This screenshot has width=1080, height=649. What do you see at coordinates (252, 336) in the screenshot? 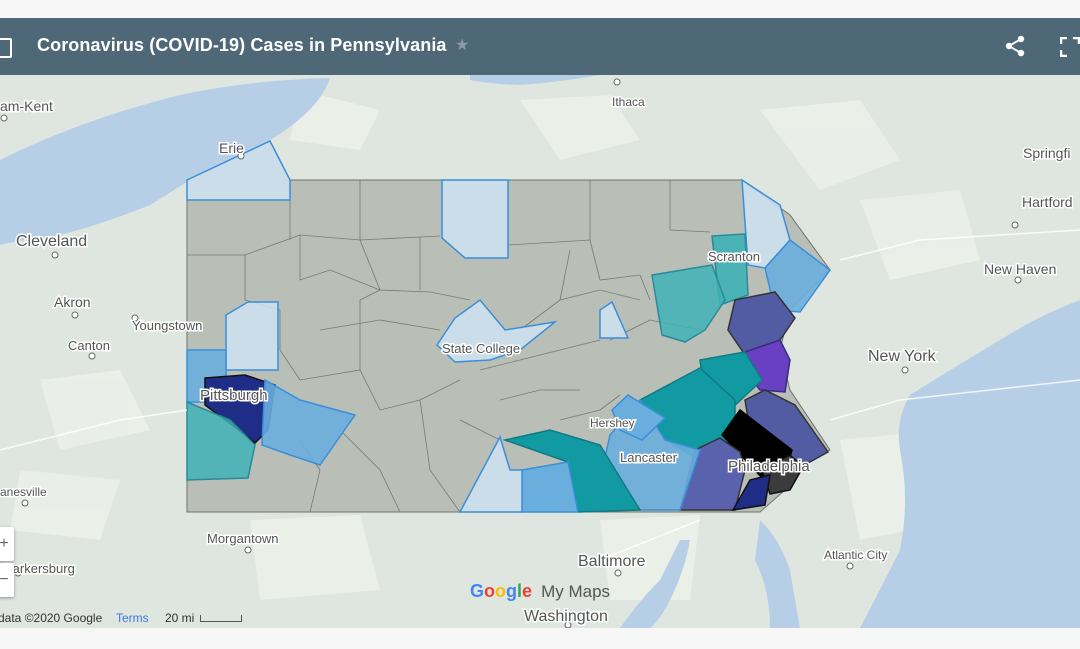
I see `county-butler` at bounding box center [252, 336].